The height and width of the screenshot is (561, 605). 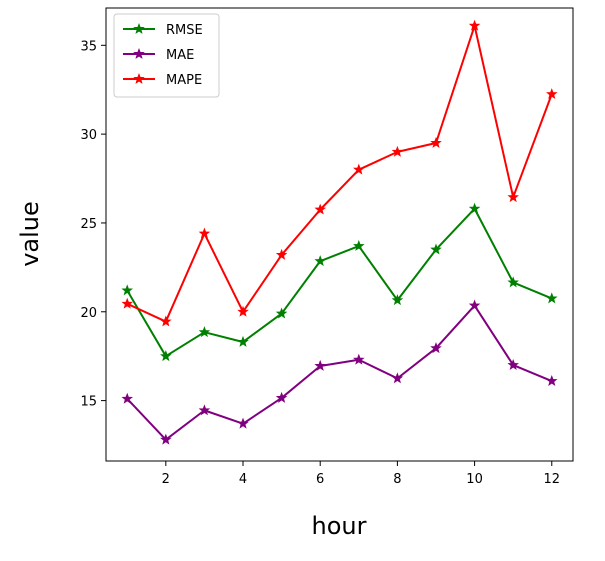 I want to click on x-axis-title: hour, so click(x=339, y=526).